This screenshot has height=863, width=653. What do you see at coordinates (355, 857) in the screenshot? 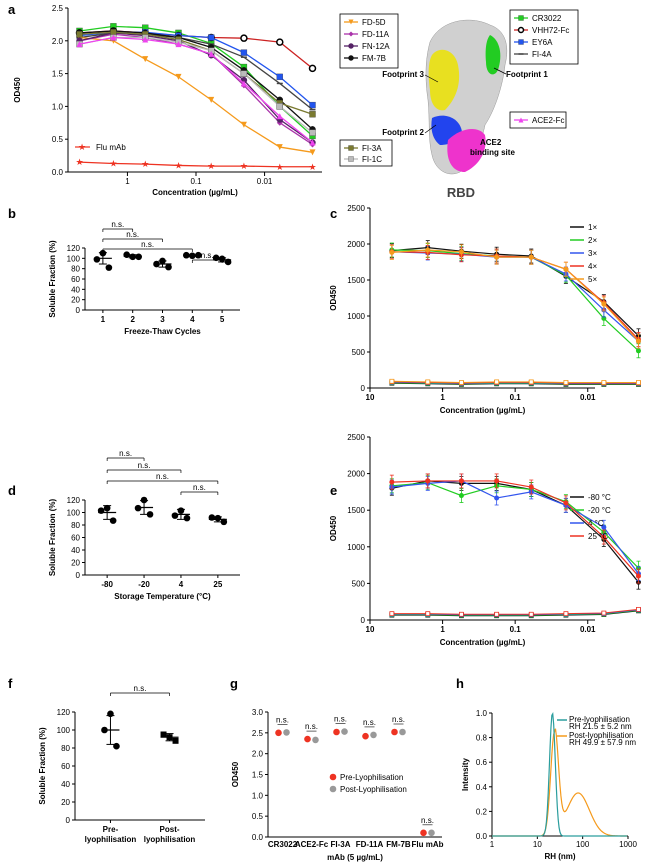
I see `panel-g-x-label: mAb (5 µg/mL)` at bounding box center [355, 857].